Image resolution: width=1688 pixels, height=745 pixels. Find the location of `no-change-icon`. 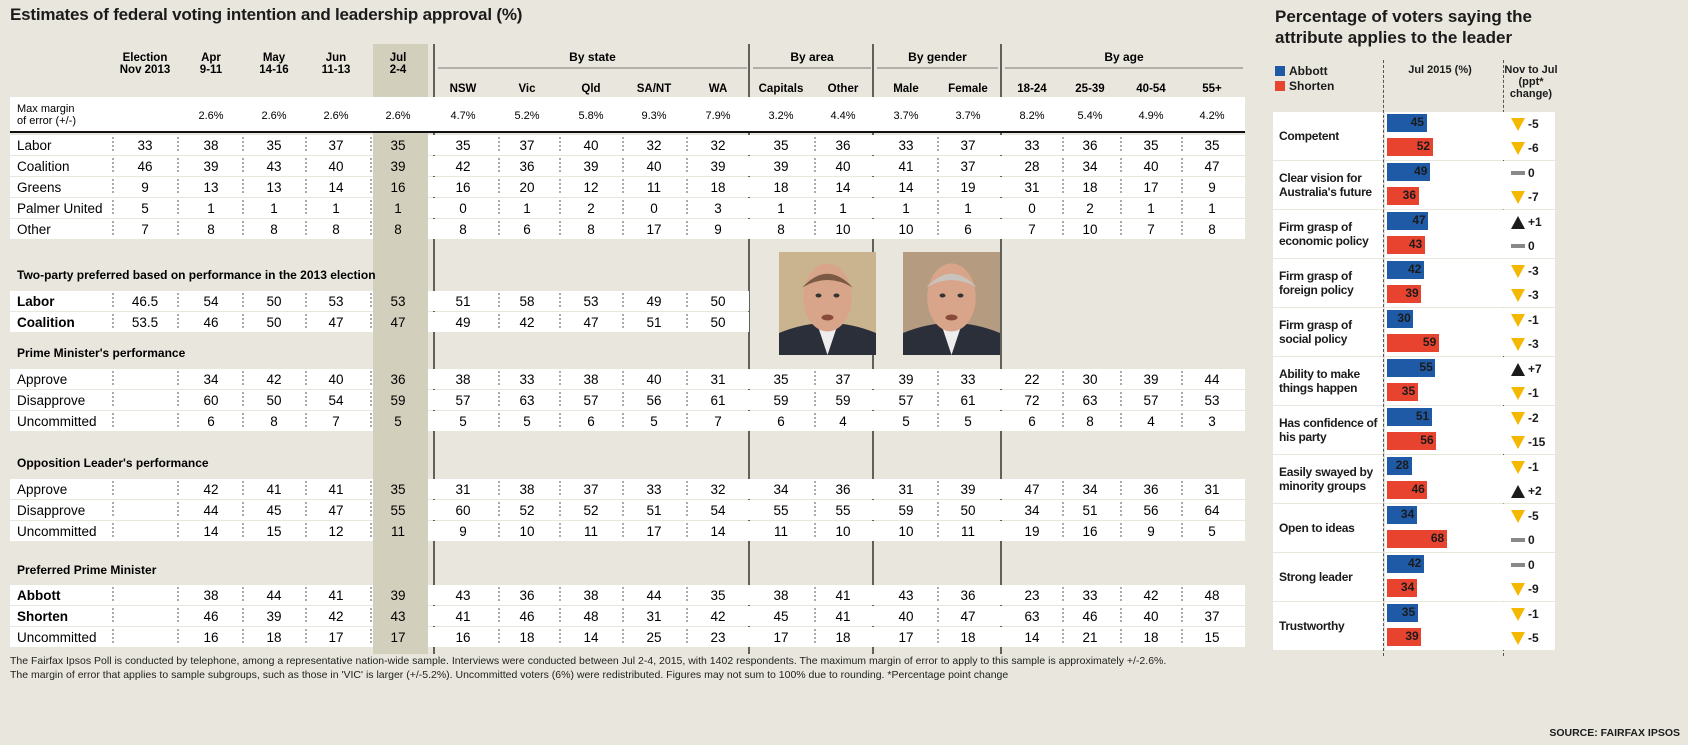

no-change-icon is located at coordinates (1518, 246).